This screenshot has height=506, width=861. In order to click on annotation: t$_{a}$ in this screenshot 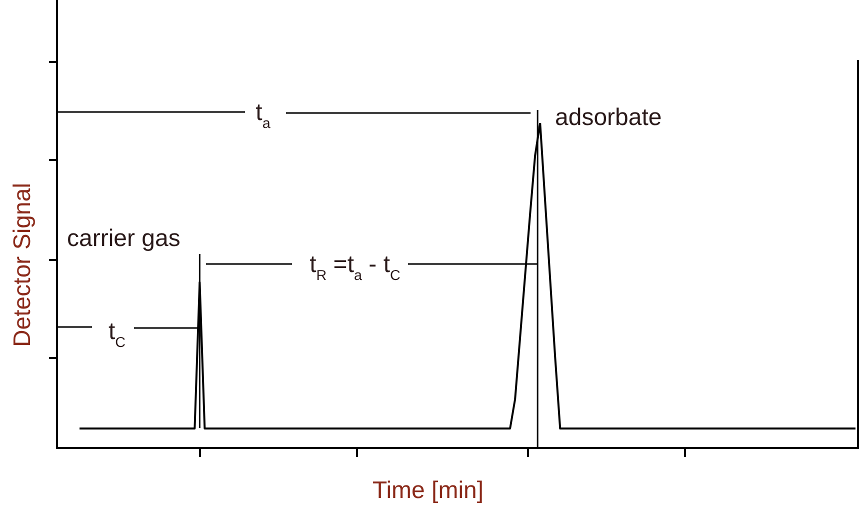, I will do `click(263, 115)`.